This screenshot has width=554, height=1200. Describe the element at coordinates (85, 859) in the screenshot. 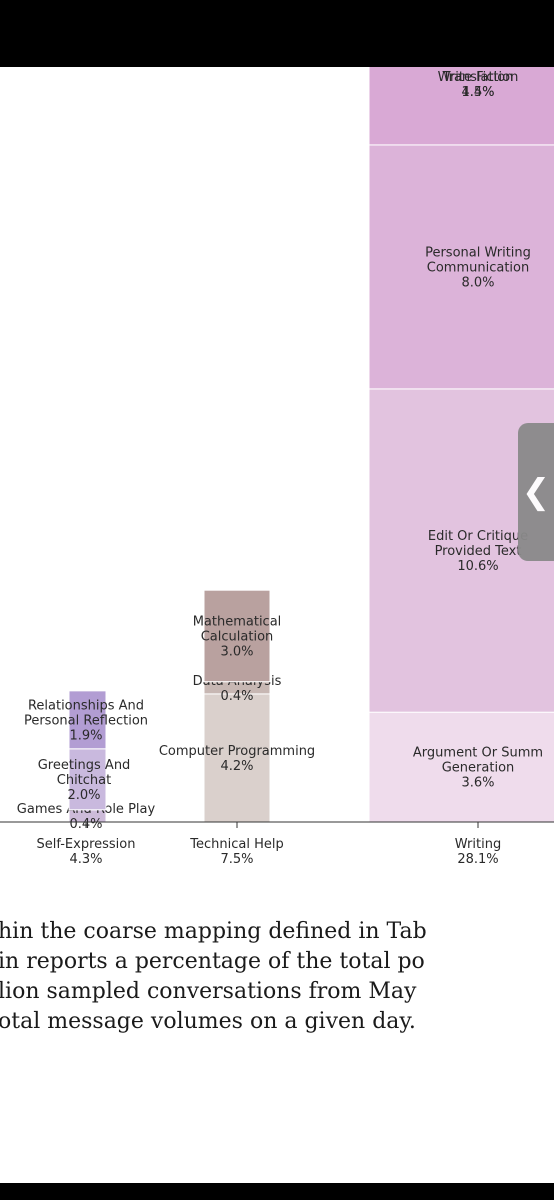

I see `axis-tick-label-line: 4.3%` at that location.